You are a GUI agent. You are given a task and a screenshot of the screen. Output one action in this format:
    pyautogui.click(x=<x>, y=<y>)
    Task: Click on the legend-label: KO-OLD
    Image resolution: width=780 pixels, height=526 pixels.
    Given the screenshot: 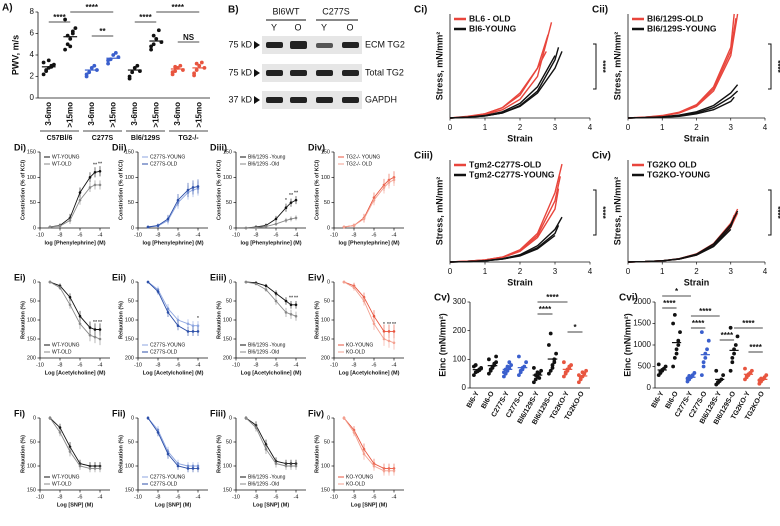 What is the action you would take?
    pyautogui.click(x=356, y=352)
    